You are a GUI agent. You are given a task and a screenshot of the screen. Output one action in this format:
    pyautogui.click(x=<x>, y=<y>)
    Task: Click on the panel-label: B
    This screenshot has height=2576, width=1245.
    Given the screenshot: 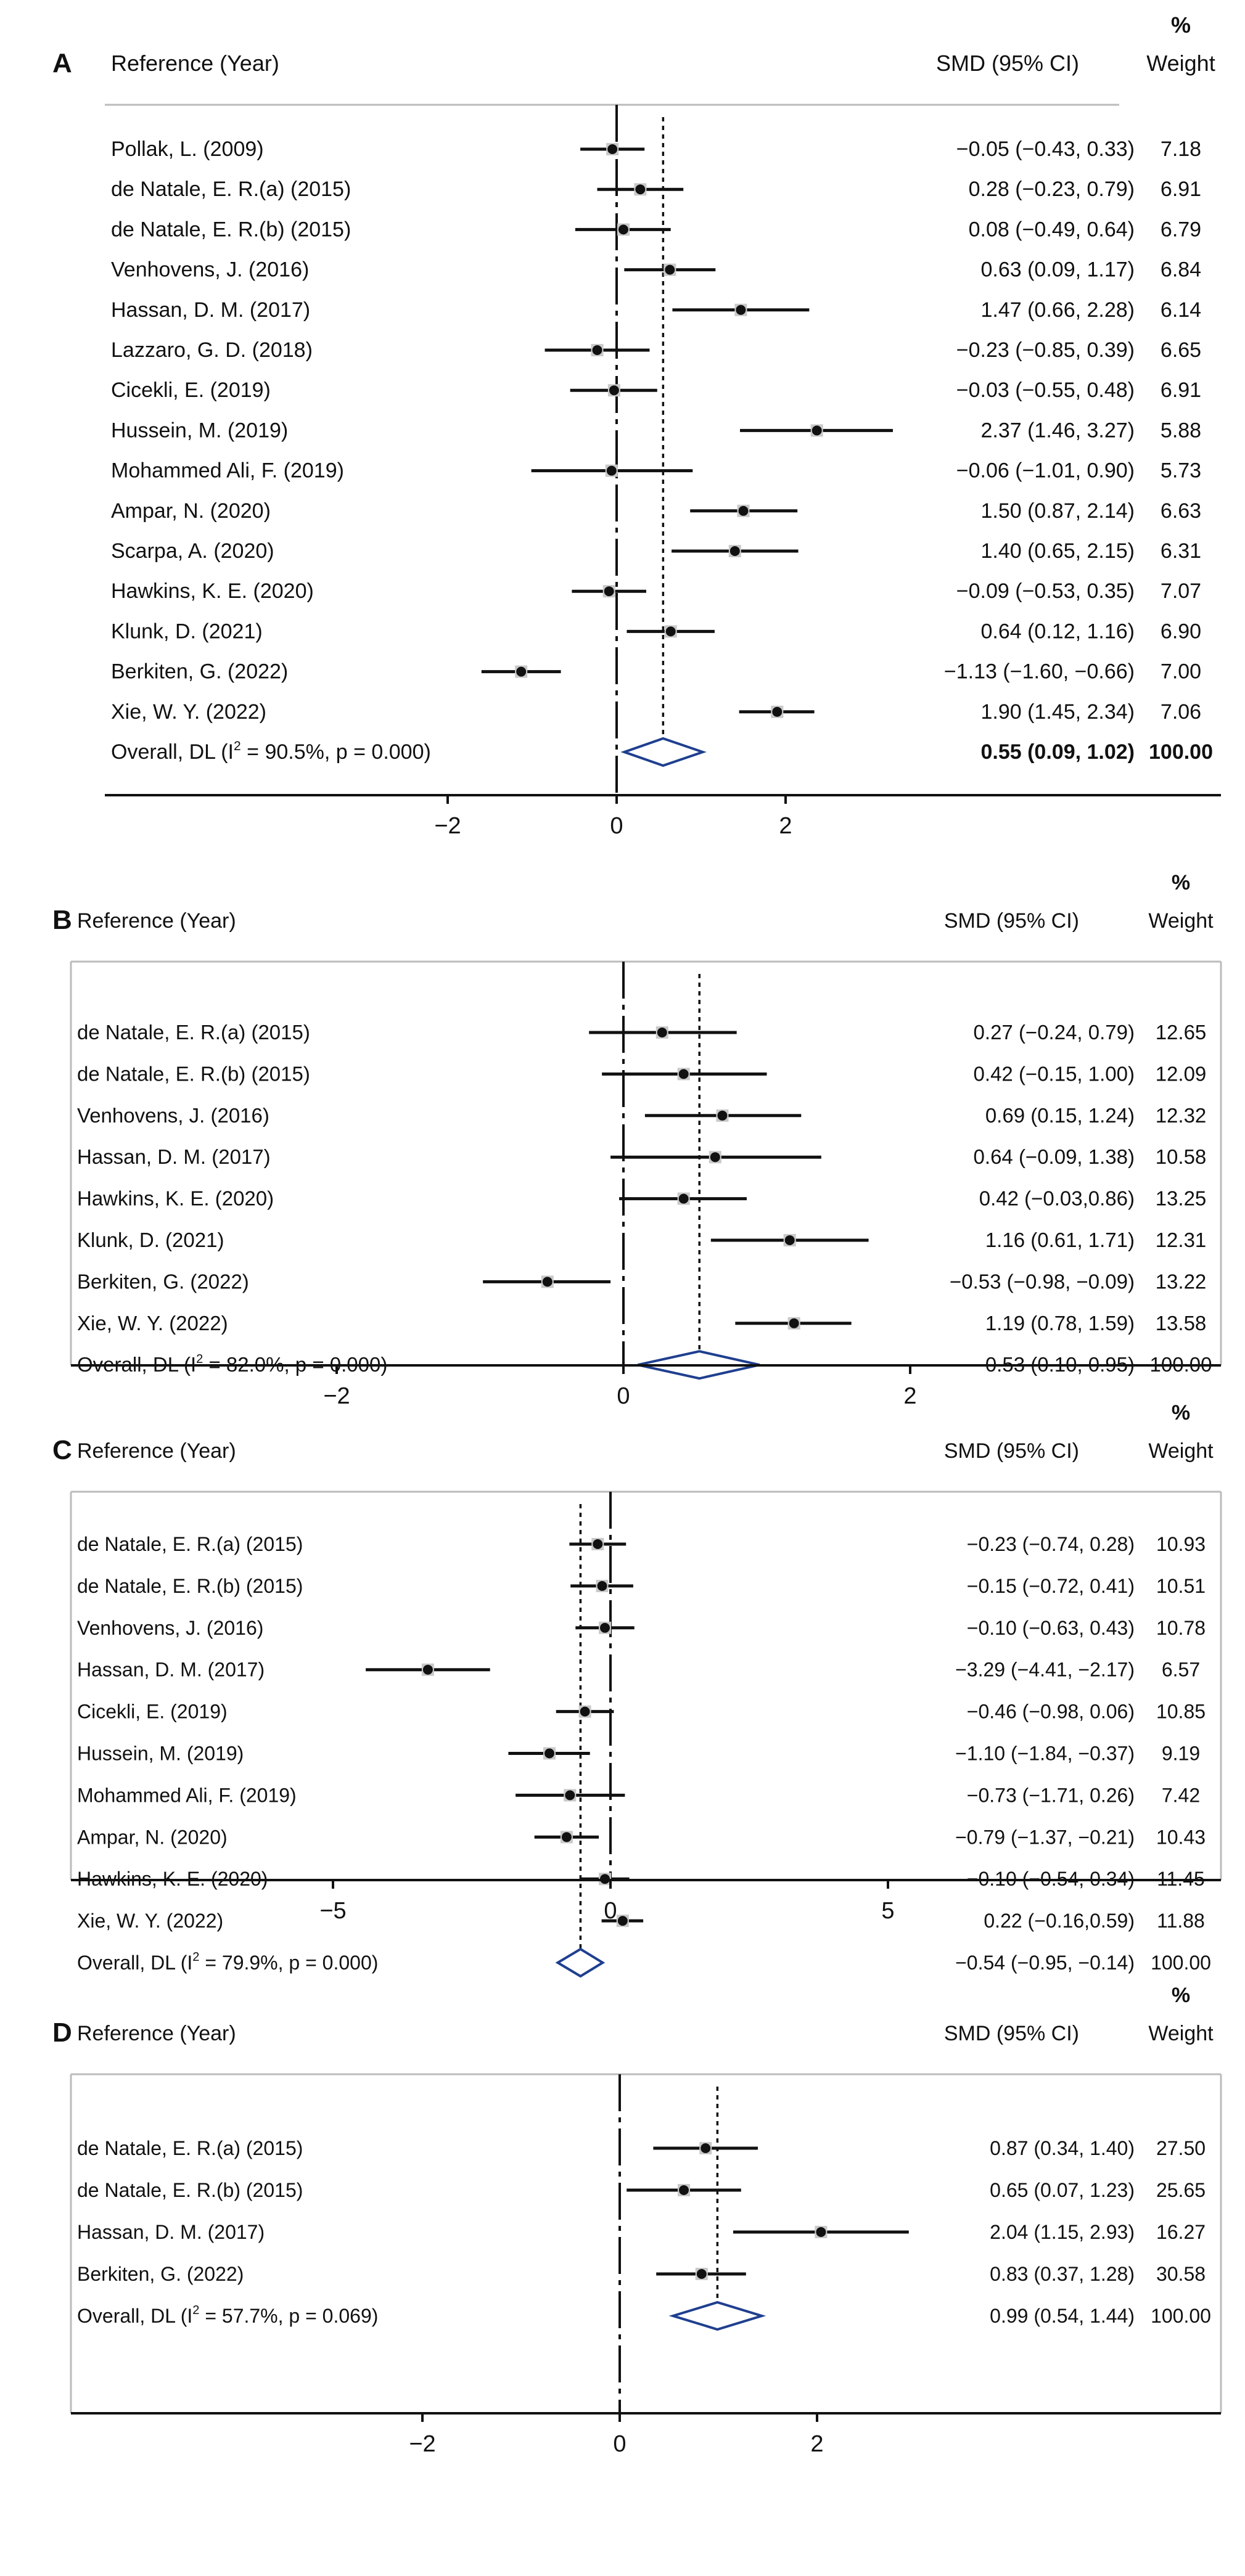 What is the action you would take?
    pyautogui.click(x=62, y=920)
    